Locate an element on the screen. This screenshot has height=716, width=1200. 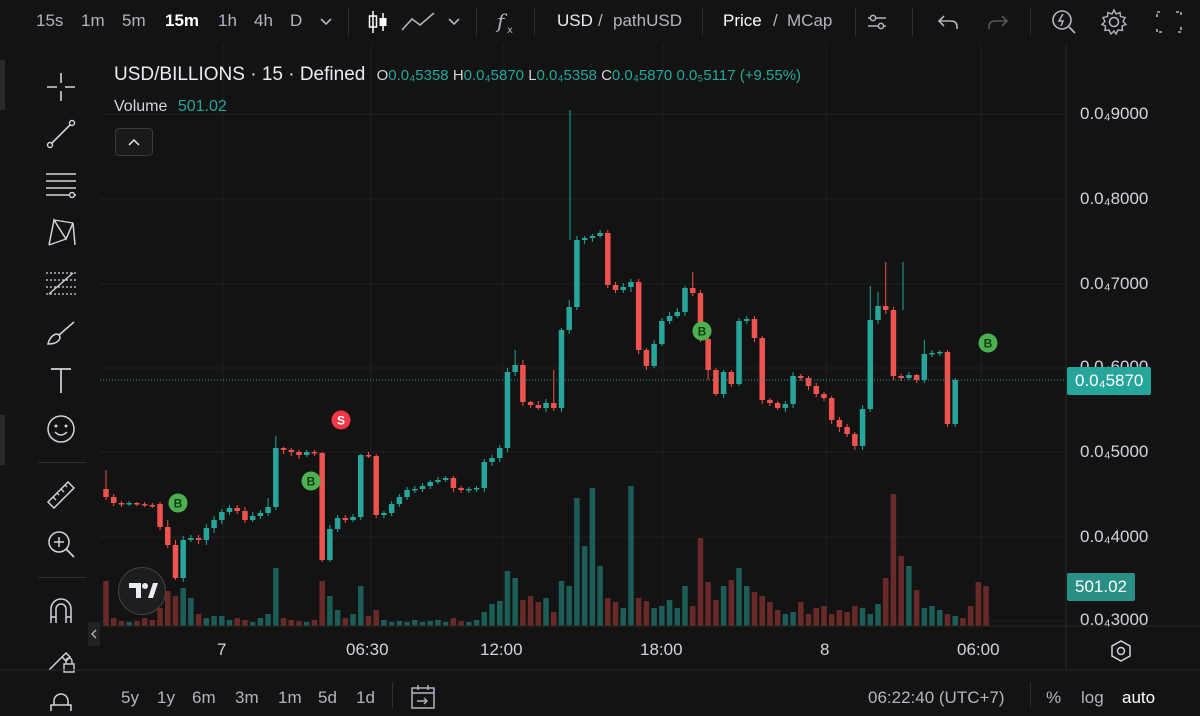
range-1d: 1d is located at coordinates (365, 697).